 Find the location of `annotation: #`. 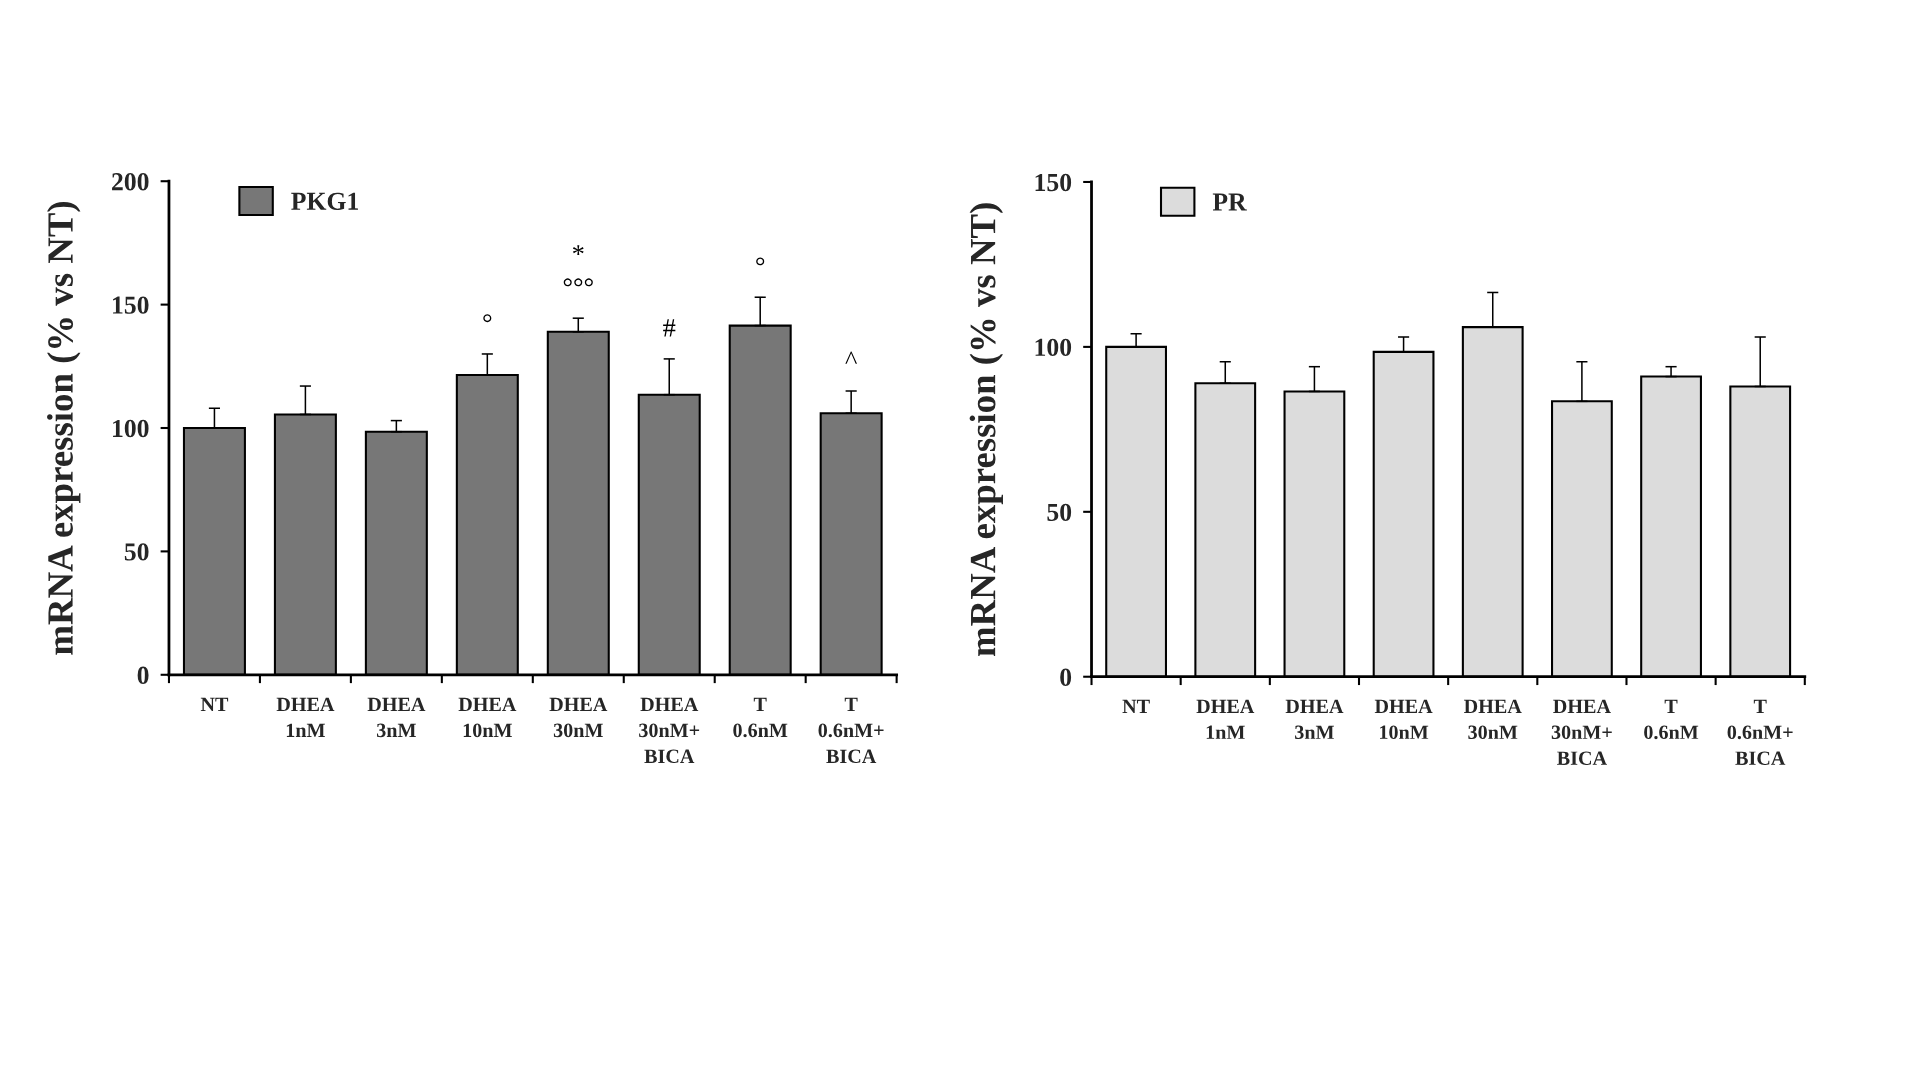

annotation: # is located at coordinates (669, 328).